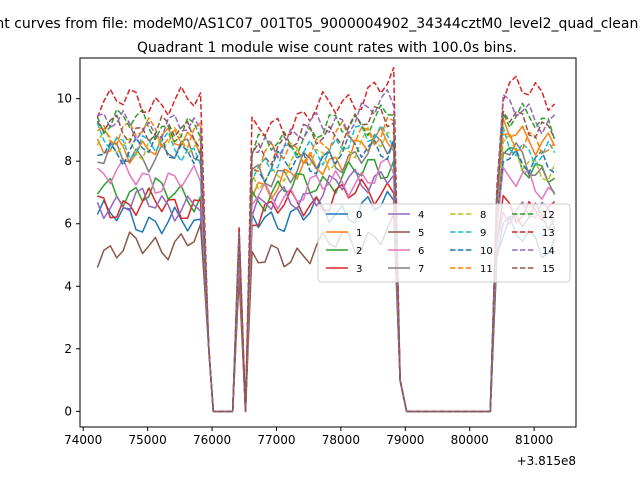 The width and height of the screenshot is (640, 480). Describe the element at coordinates (405, 440) in the screenshot. I see `x-tick-label: 79000` at that location.